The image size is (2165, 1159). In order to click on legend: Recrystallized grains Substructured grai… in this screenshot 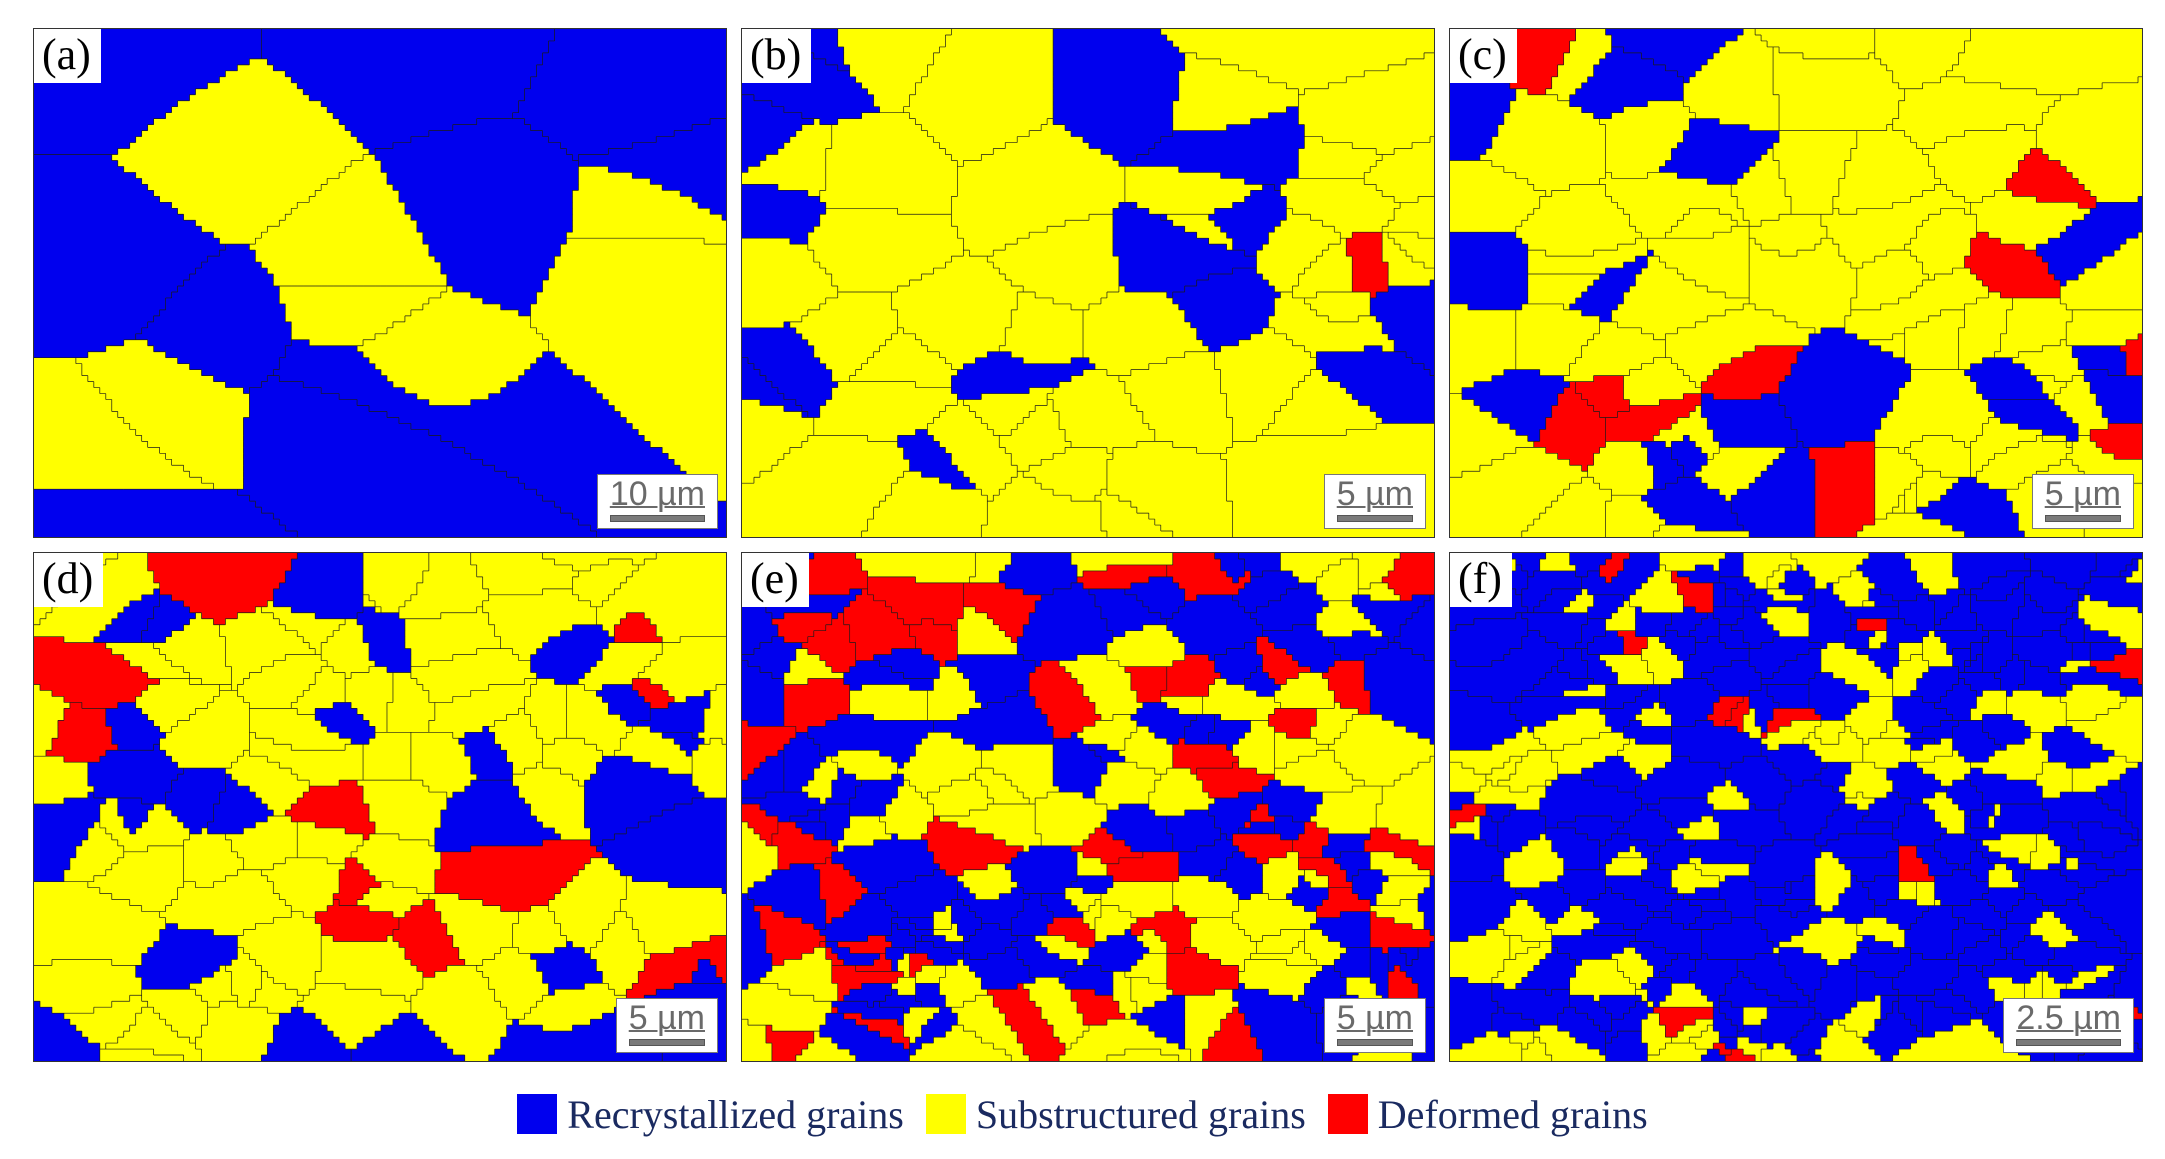, I will do `click(1082, 1114)`.